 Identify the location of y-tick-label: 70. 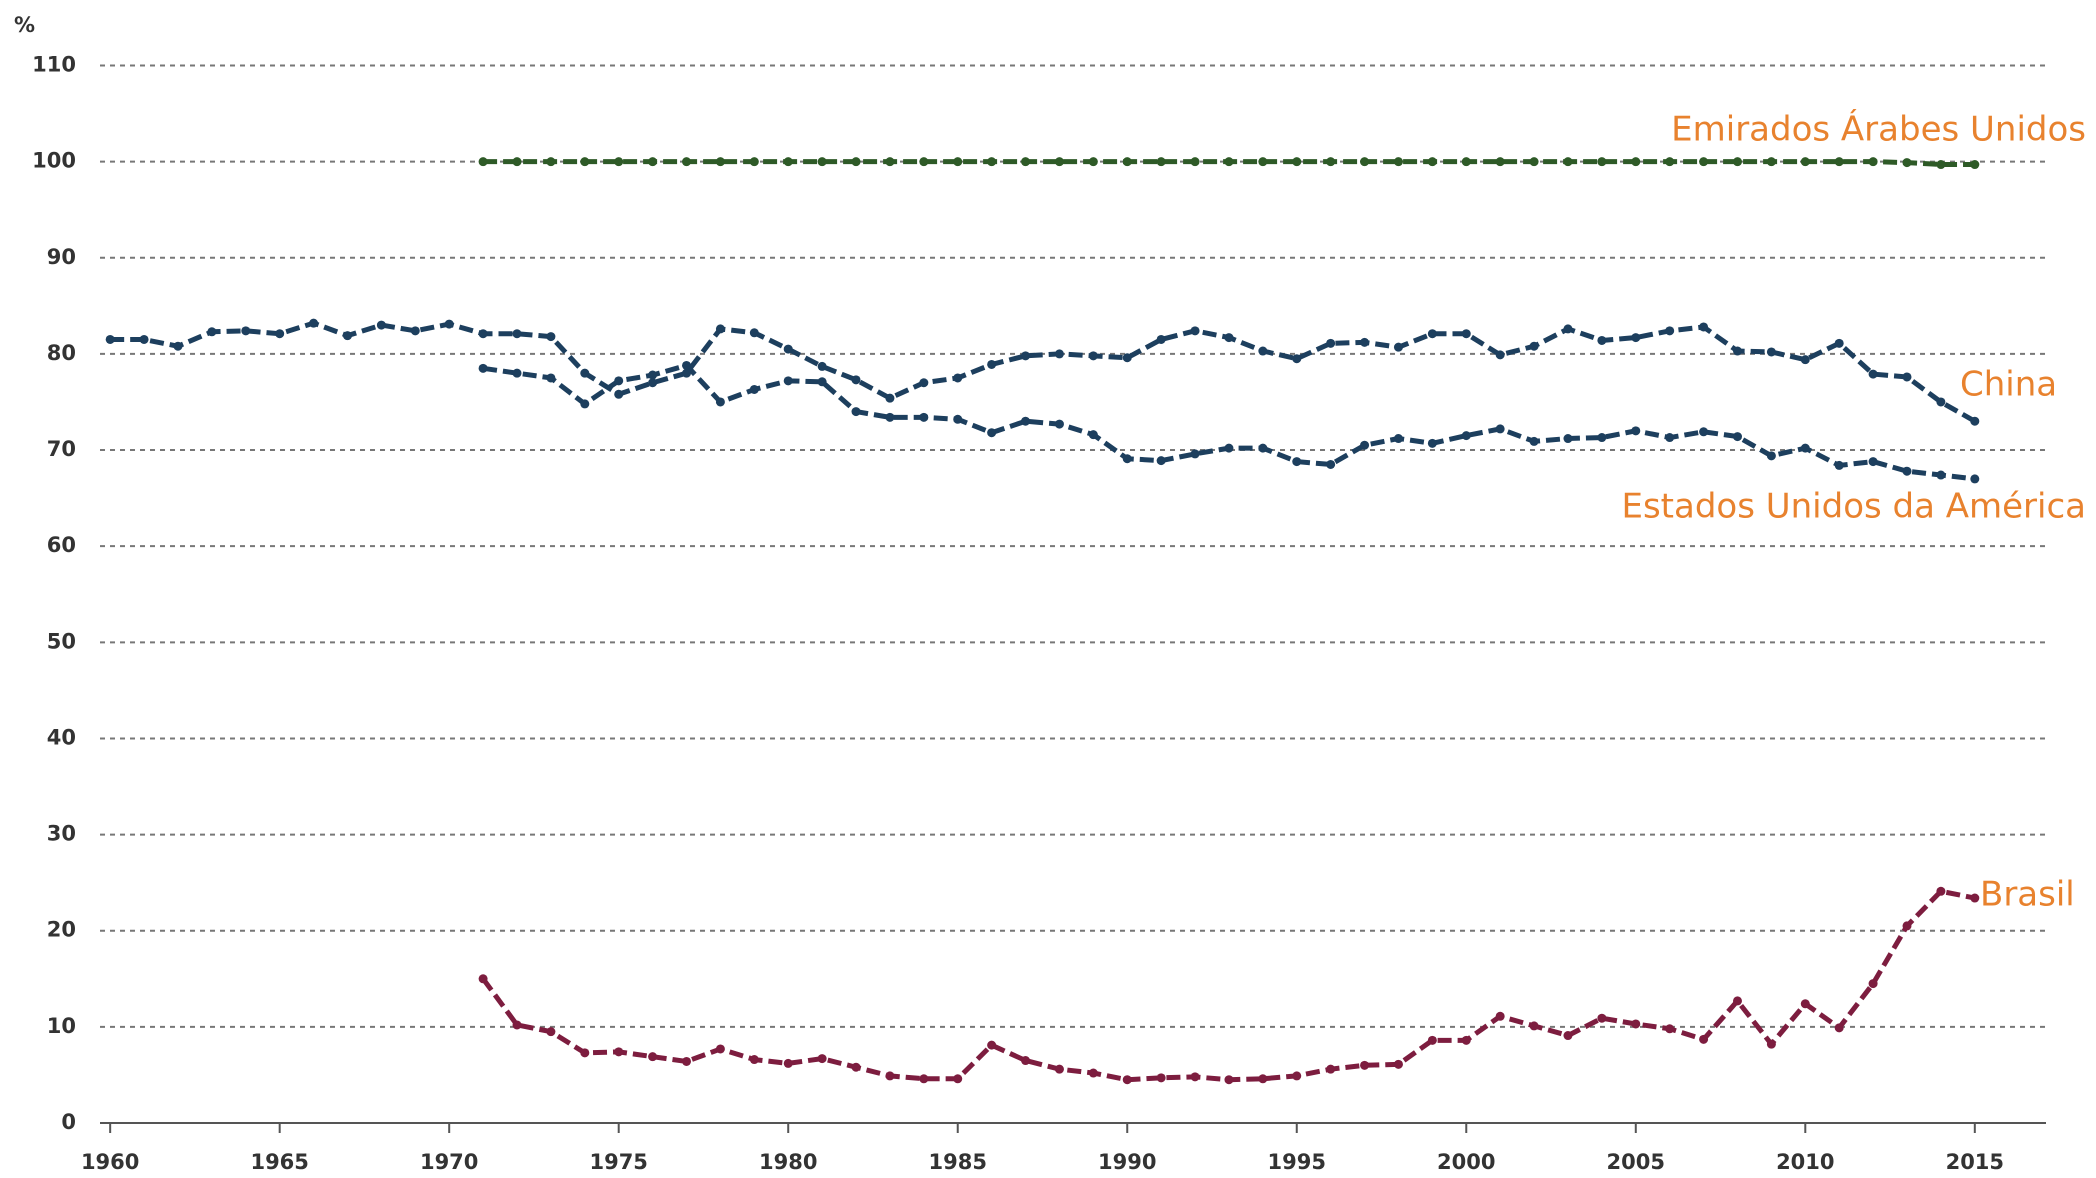
(61, 449).